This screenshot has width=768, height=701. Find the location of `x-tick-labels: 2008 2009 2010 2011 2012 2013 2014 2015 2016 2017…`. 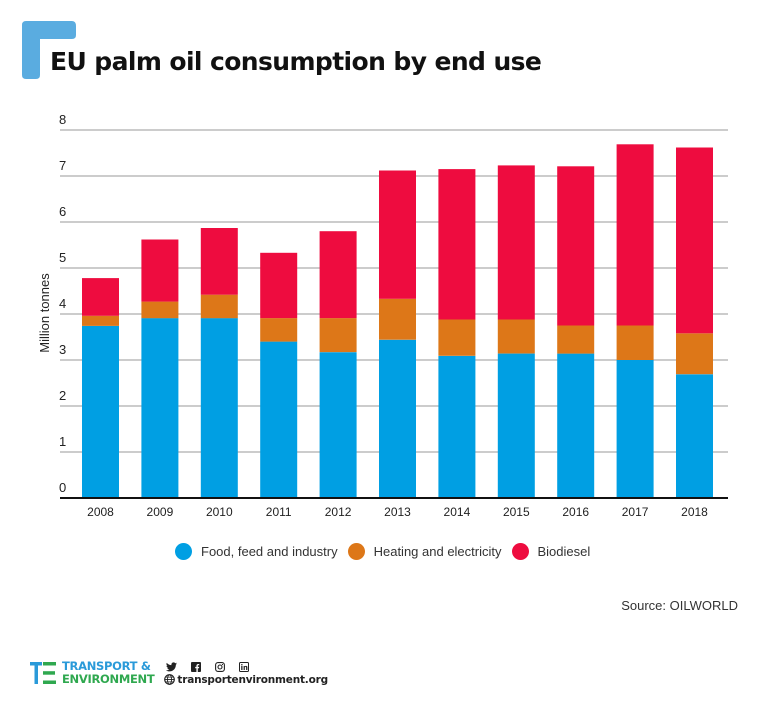

x-tick-labels: 2008 2009 2010 2011 2012 2013 2014 2015 2016 2017… is located at coordinates (397, 512).